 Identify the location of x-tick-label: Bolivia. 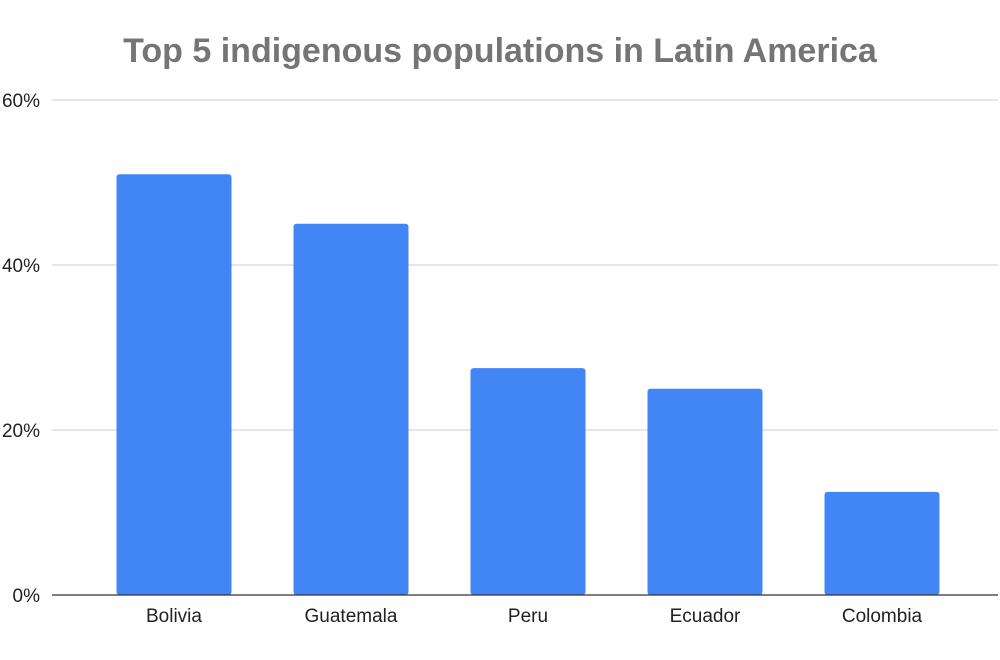
(174, 616).